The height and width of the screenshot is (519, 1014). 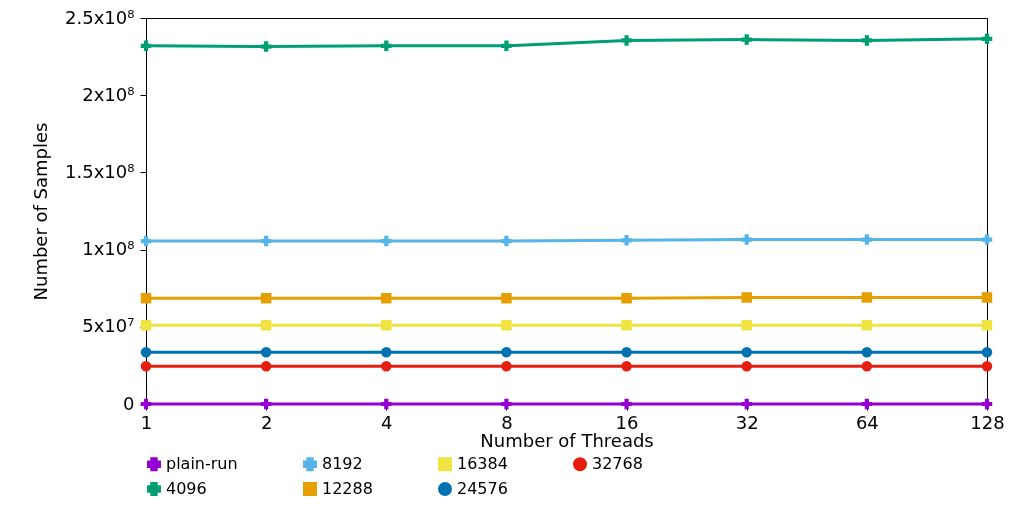 I want to click on y-axis-title: Number of Samples, so click(x=41, y=211).